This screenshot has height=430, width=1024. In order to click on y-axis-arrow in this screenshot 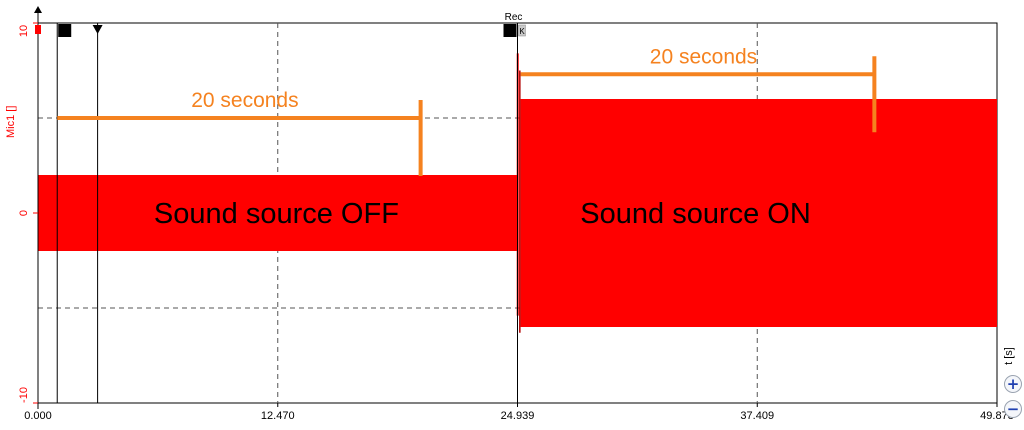, I will do `click(38, 9)`.